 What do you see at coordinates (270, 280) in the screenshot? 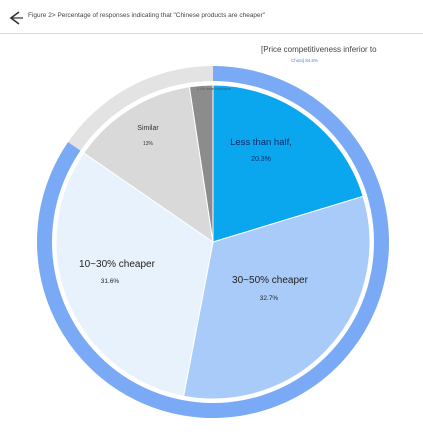
I see `label-30-50-cheaper: 30~50% cheaper` at bounding box center [270, 280].